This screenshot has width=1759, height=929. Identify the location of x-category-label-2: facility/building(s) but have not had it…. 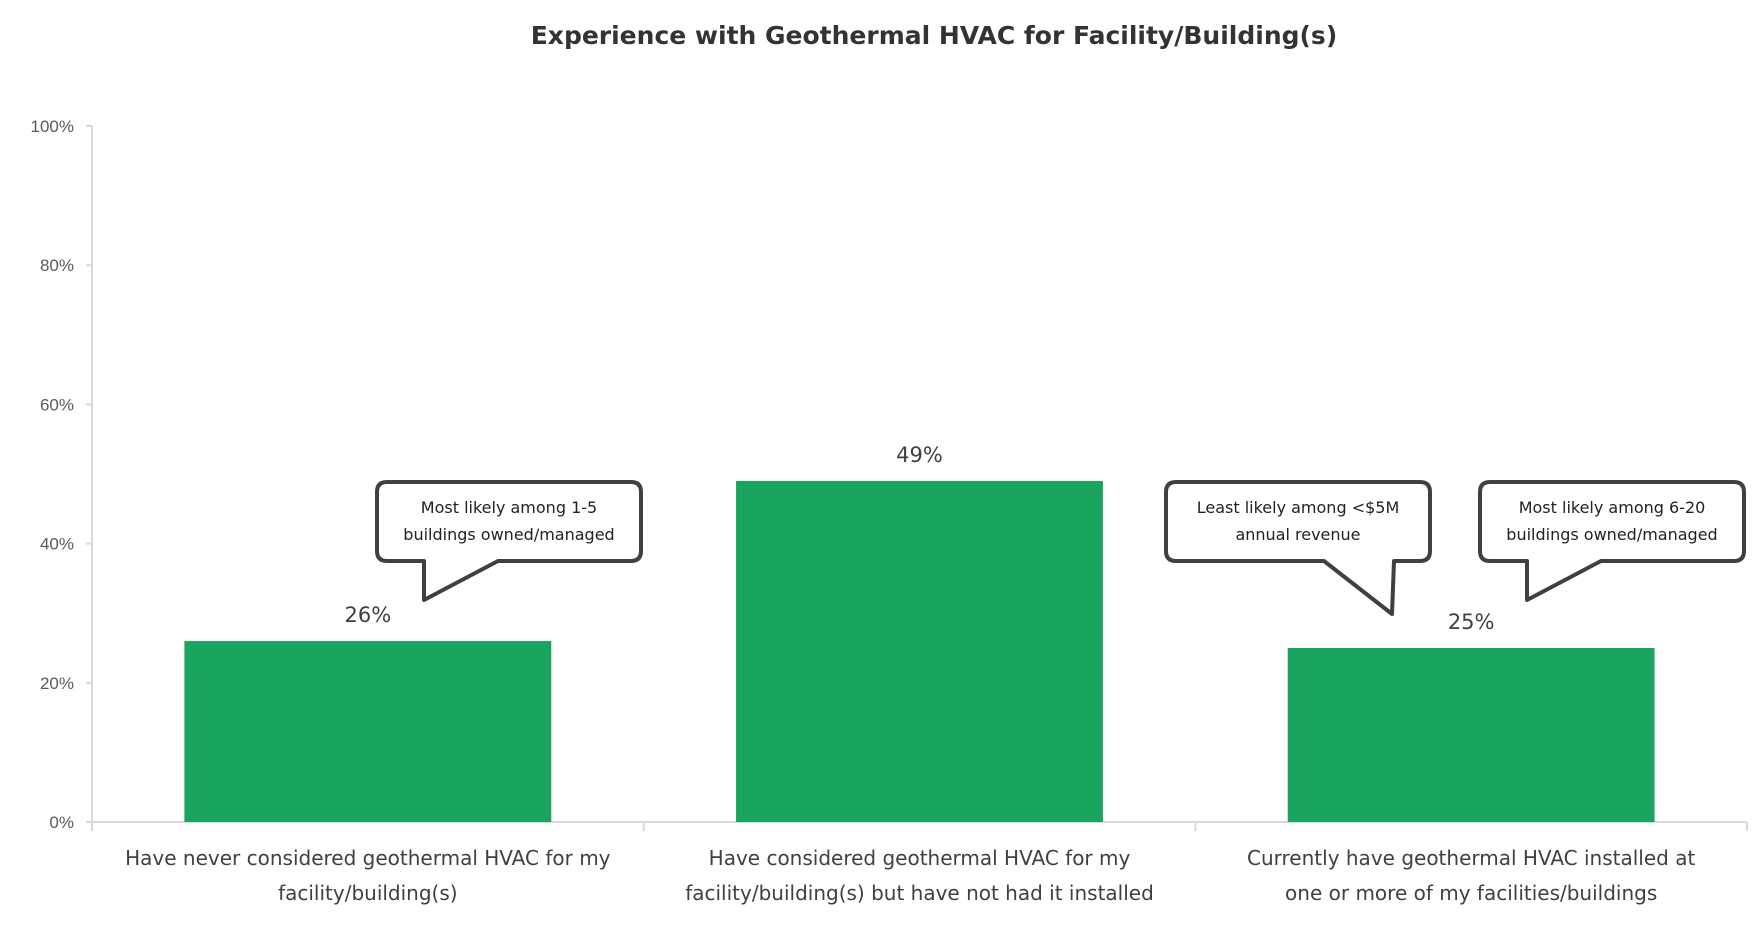
(919, 893).